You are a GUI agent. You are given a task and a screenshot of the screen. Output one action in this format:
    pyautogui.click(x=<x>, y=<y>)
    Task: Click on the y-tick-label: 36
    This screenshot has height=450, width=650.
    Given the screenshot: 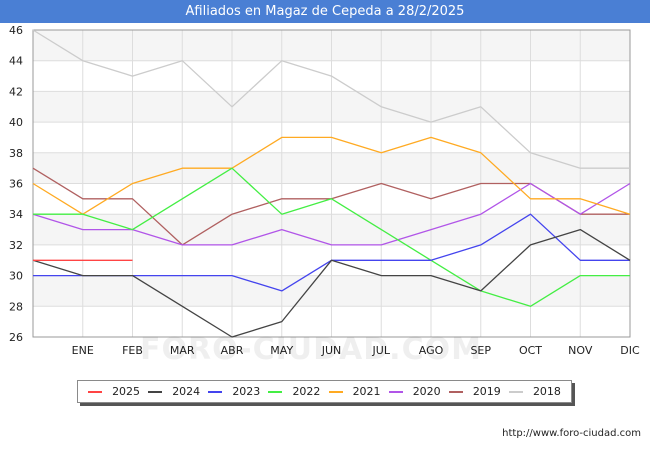 What is the action you would take?
    pyautogui.click(x=16, y=184)
    